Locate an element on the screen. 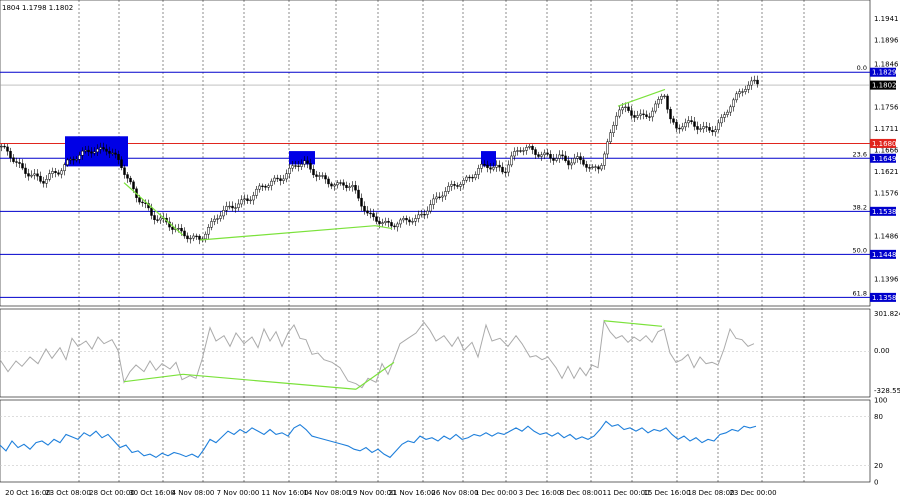  price-tick-label: 1.1711 is located at coordinates (886, 129).